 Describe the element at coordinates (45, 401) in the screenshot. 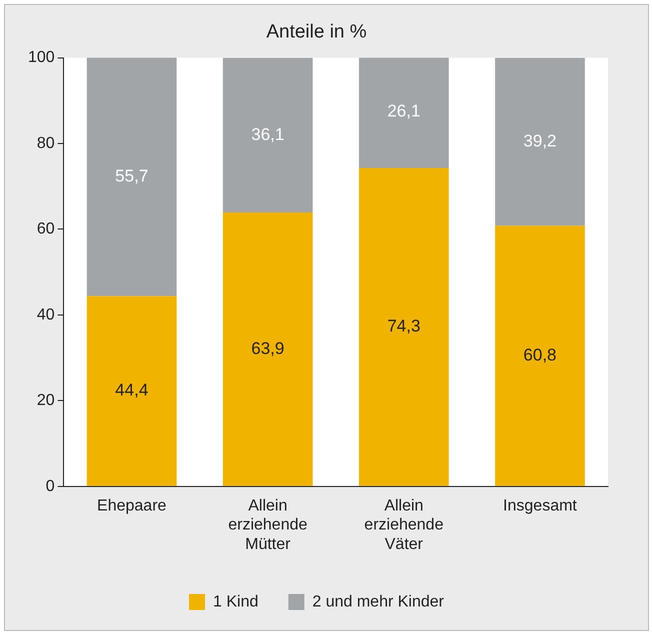

I see `y-tick-label: 20` at that location.